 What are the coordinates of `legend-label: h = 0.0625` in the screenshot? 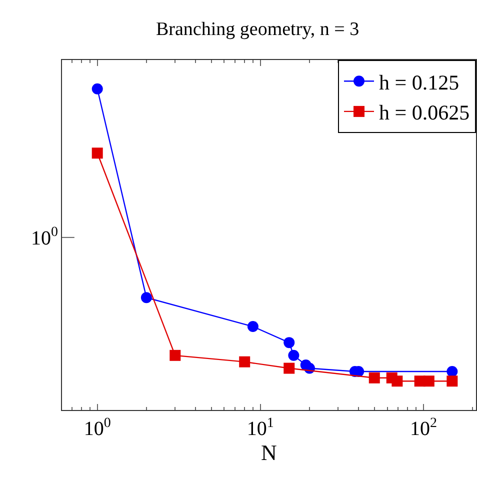 It's located at (424, 112).